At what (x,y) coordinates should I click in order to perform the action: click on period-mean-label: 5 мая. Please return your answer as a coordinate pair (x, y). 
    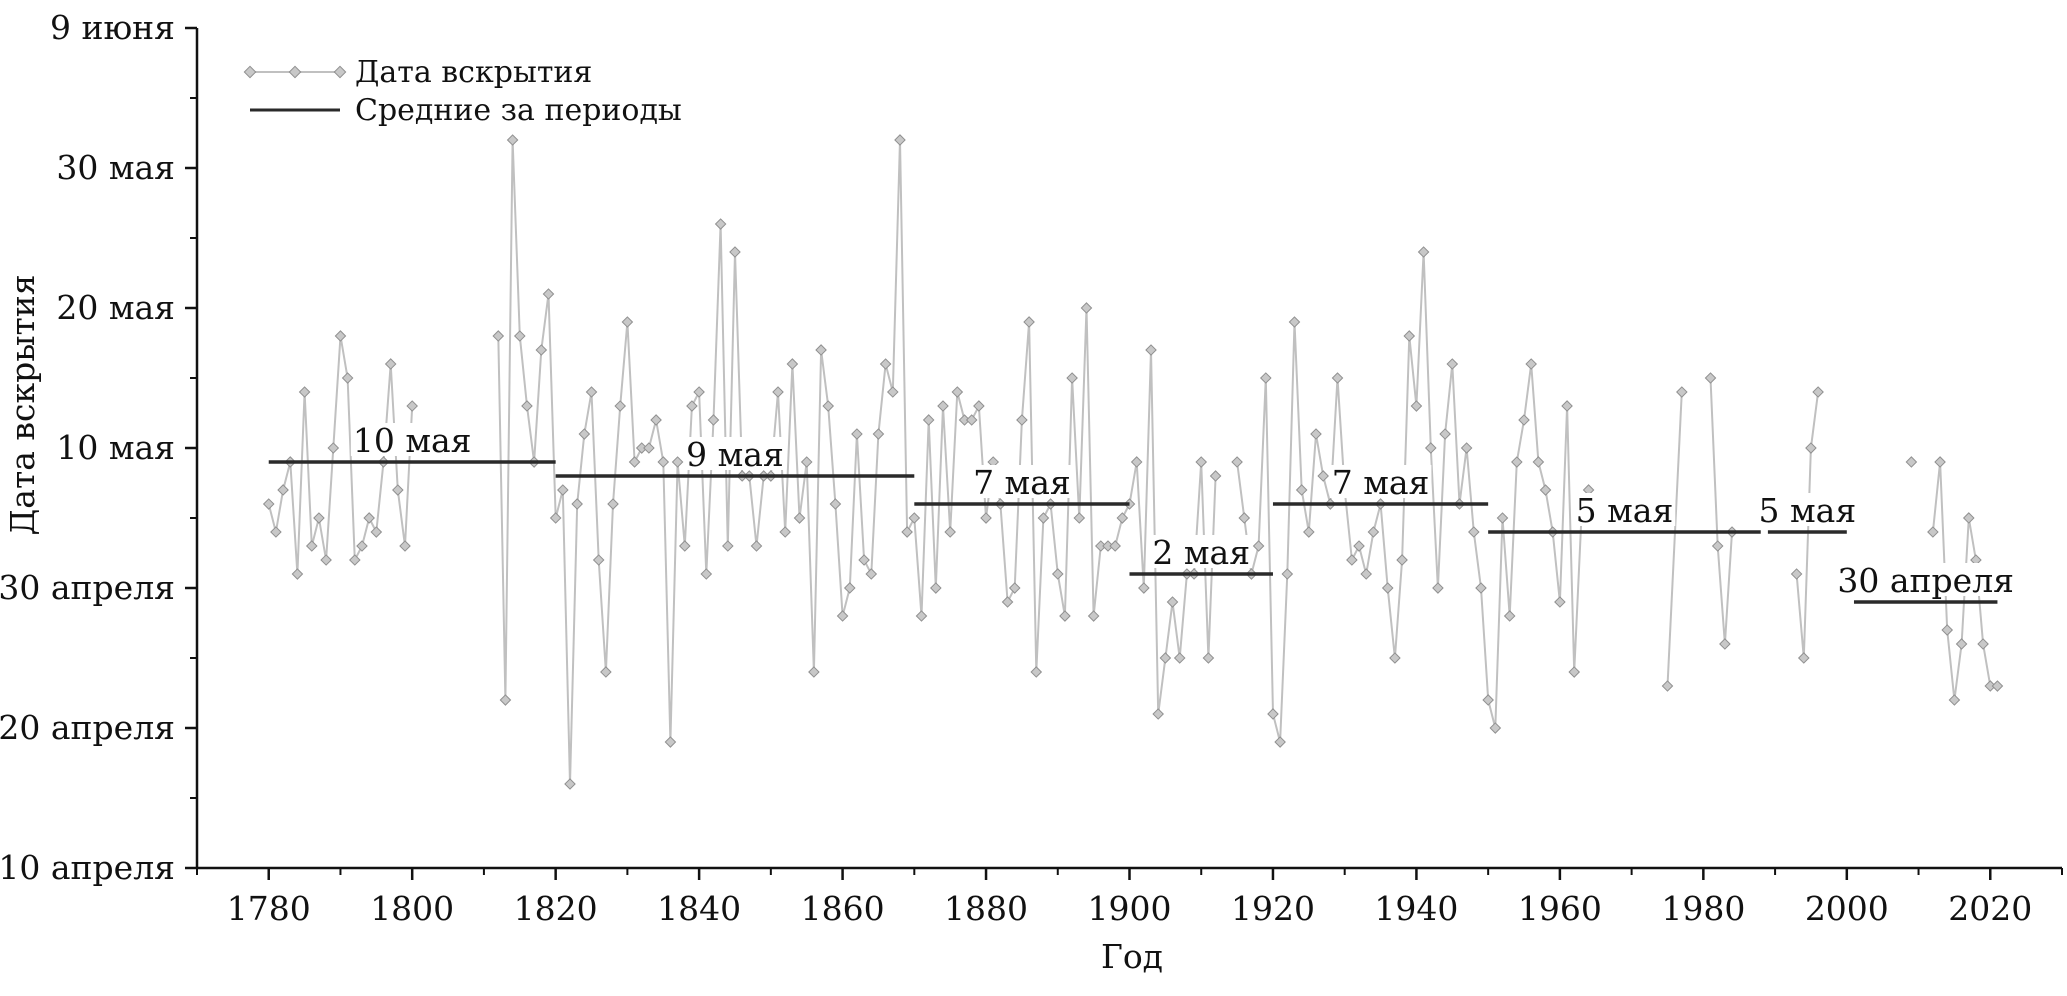
    Looking at the image, I should click on (1808, 510).